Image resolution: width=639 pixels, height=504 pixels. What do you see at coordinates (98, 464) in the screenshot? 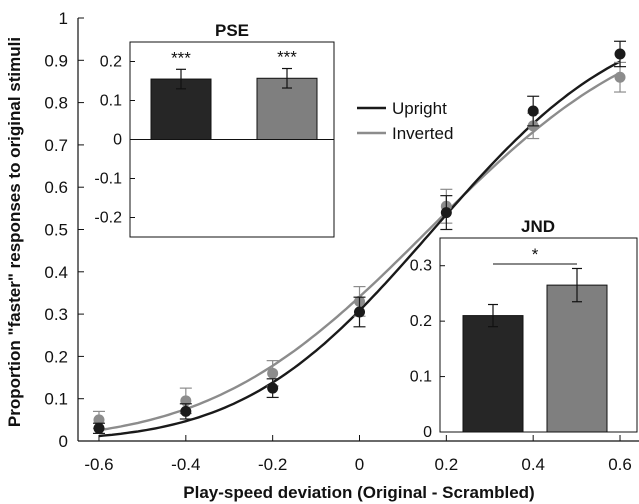
I see `x-tick-label: -0.6` at bounding box center [98, 464].